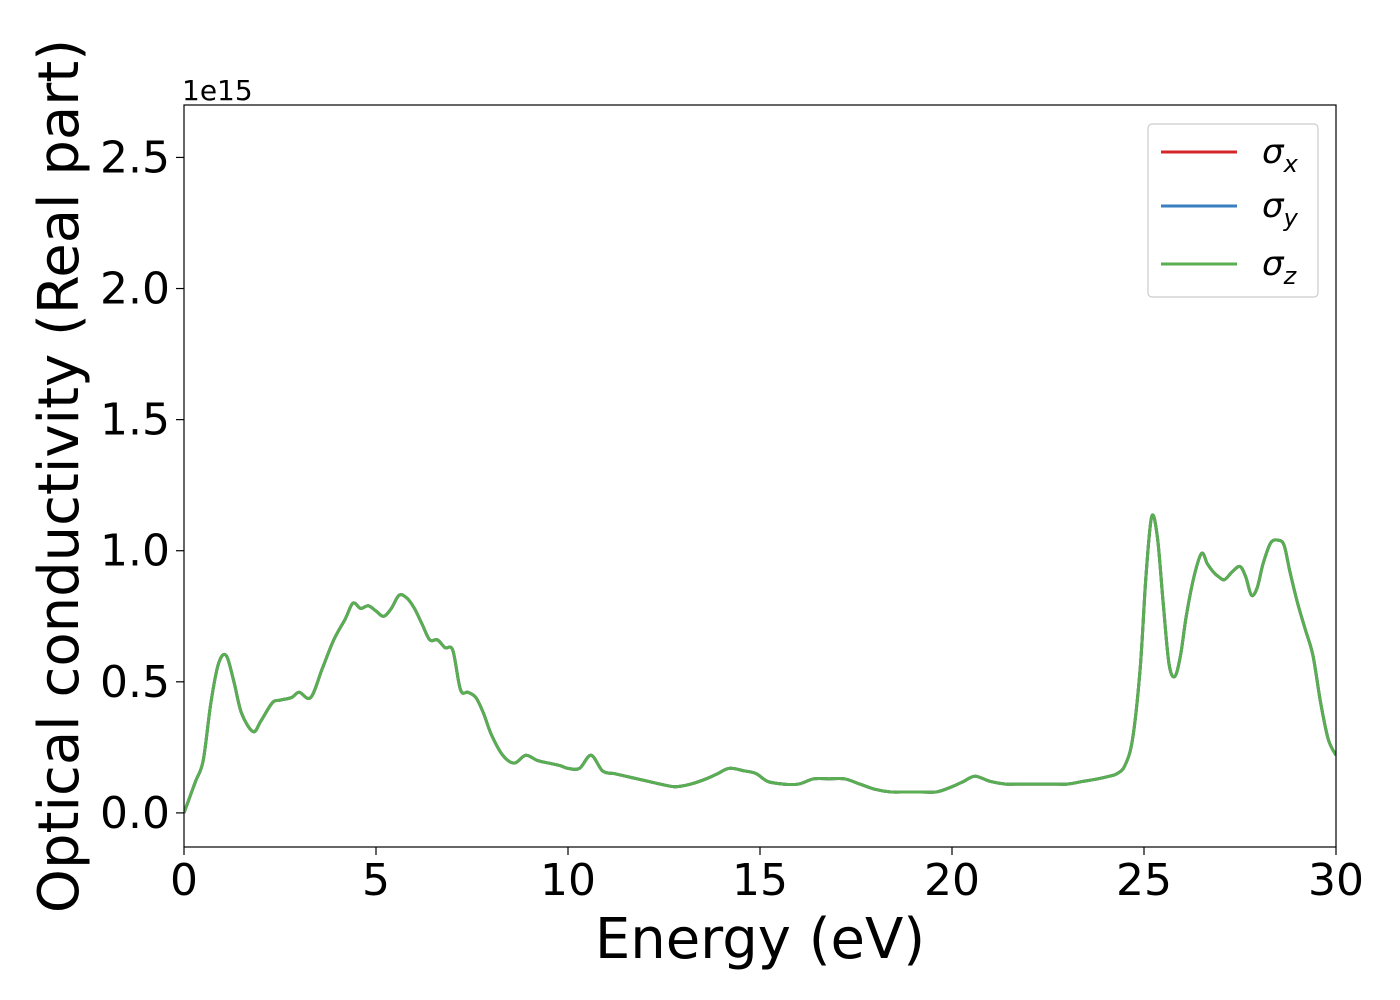  I want to click on x-tick-label: 0, so click(184, 880).